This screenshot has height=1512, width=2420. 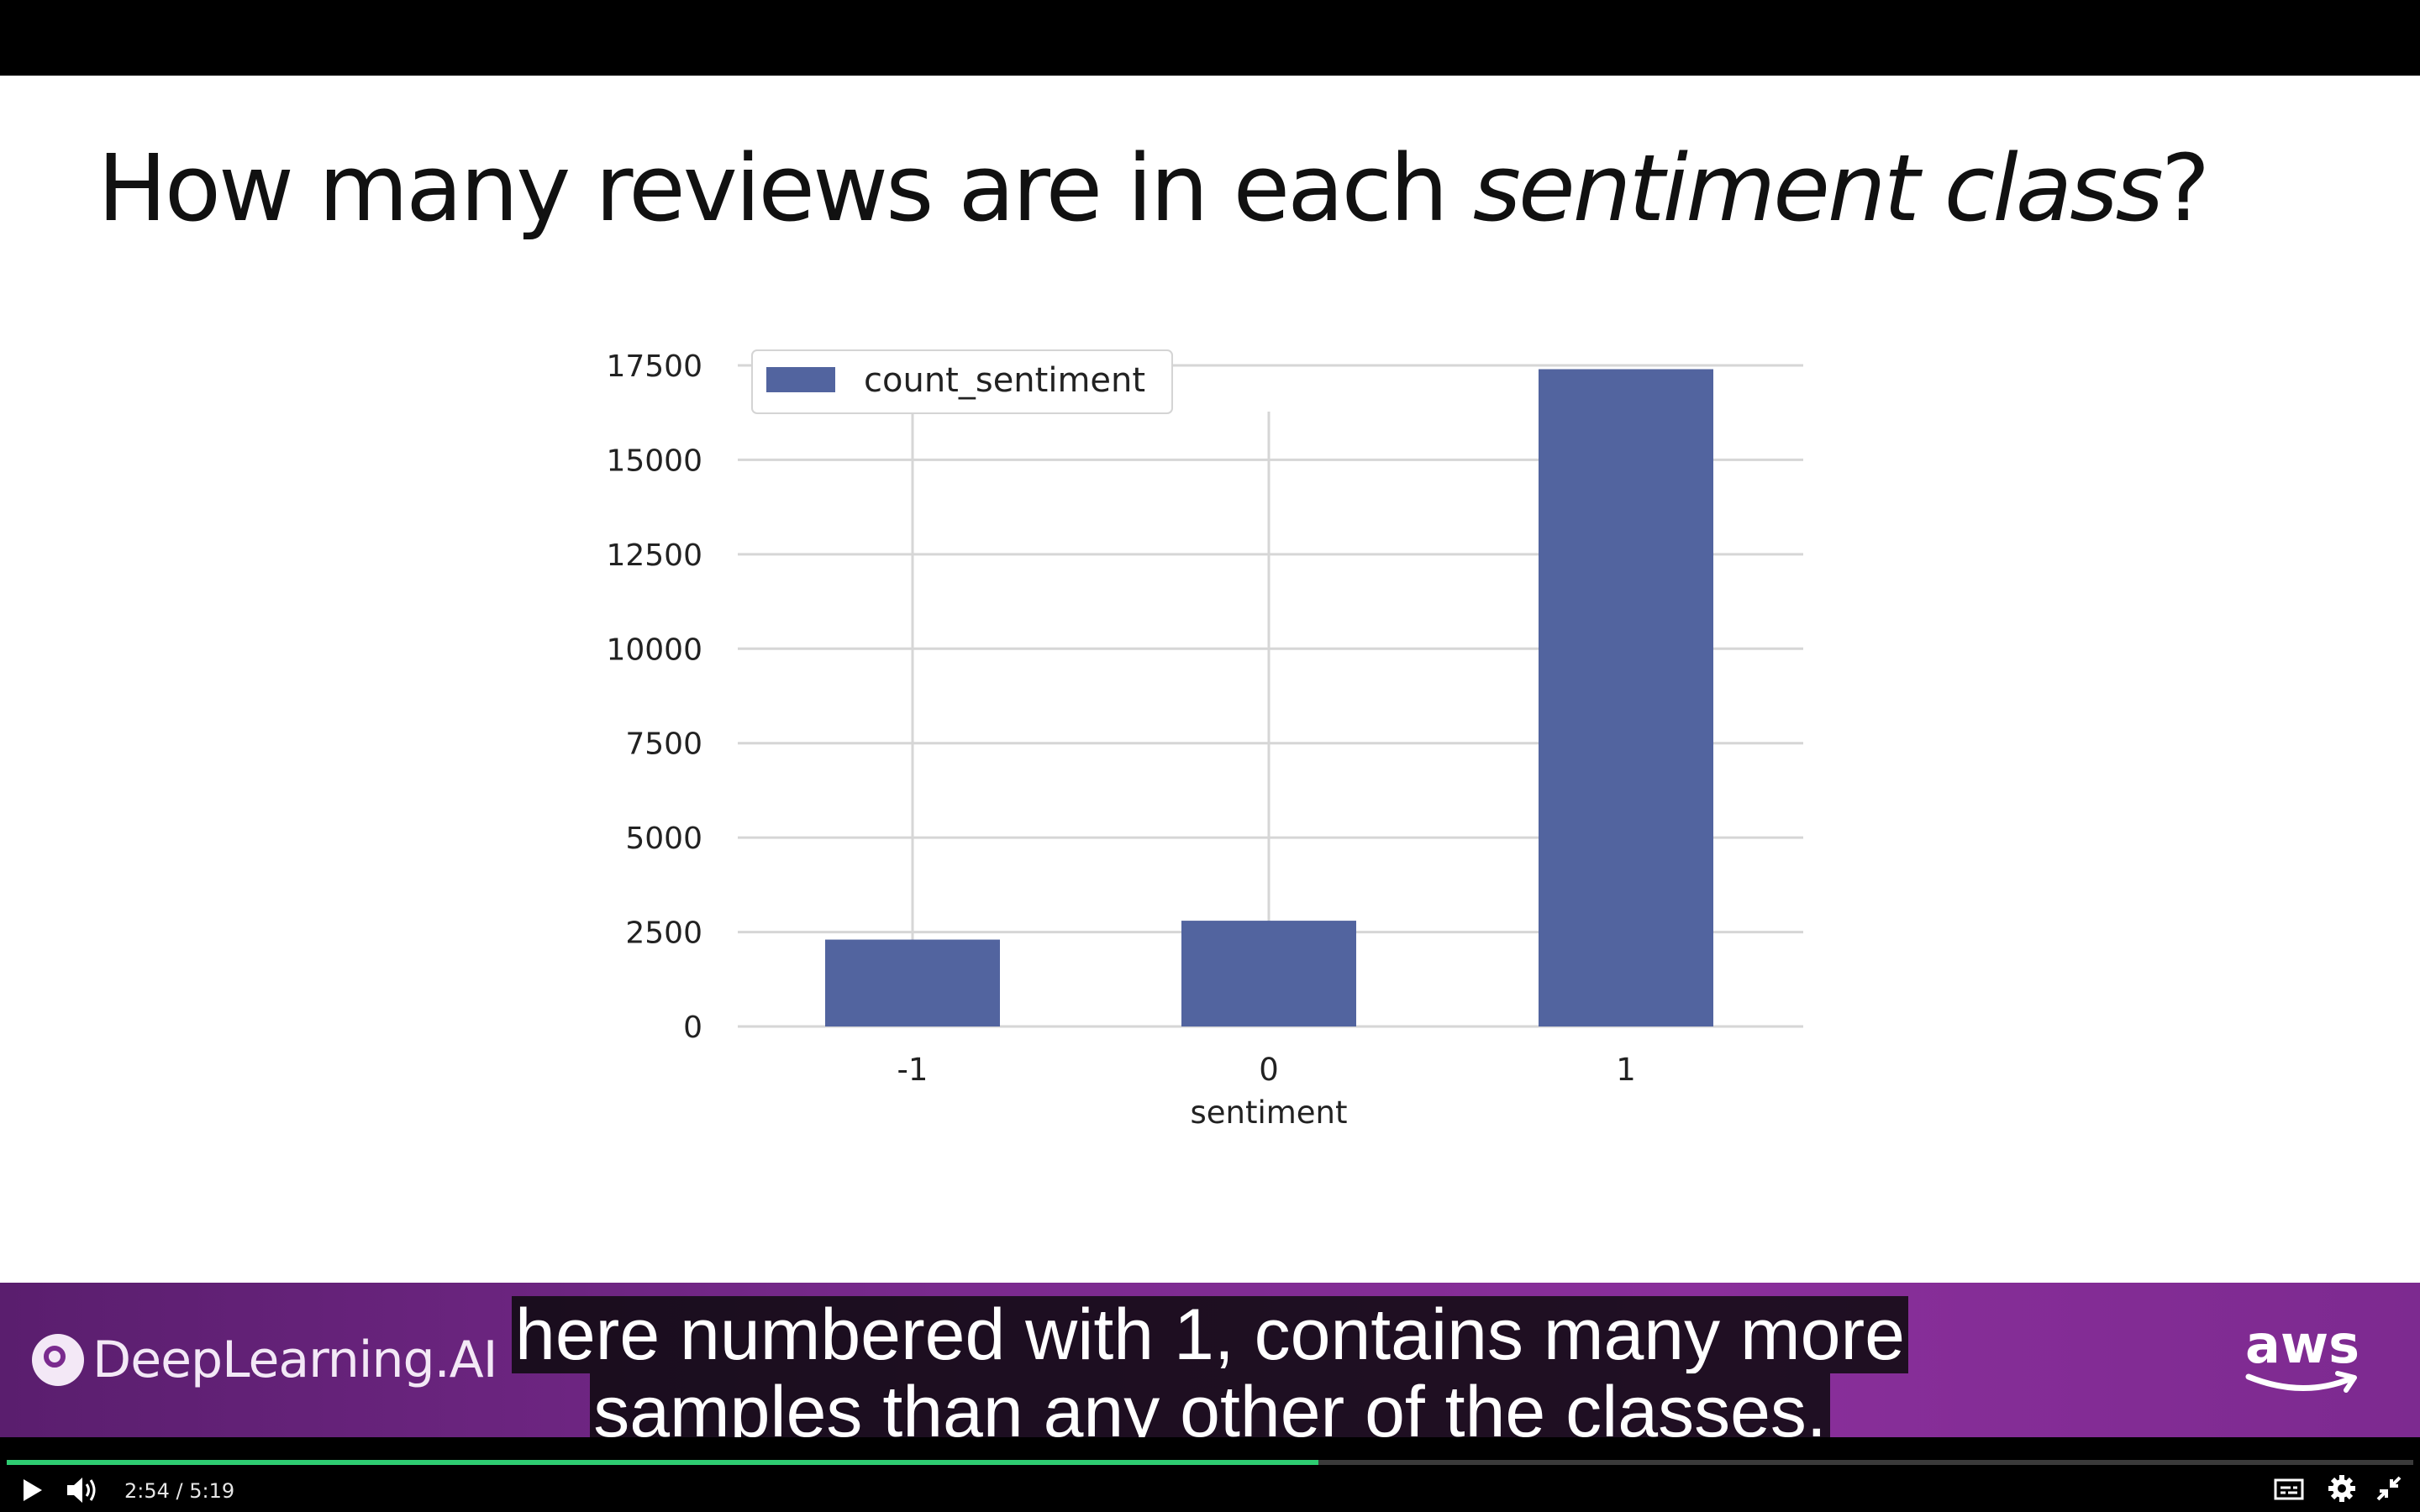 I want to click on deeplearning-ai-logo: DeepLearning.AI, so click(x=264, y=1360).